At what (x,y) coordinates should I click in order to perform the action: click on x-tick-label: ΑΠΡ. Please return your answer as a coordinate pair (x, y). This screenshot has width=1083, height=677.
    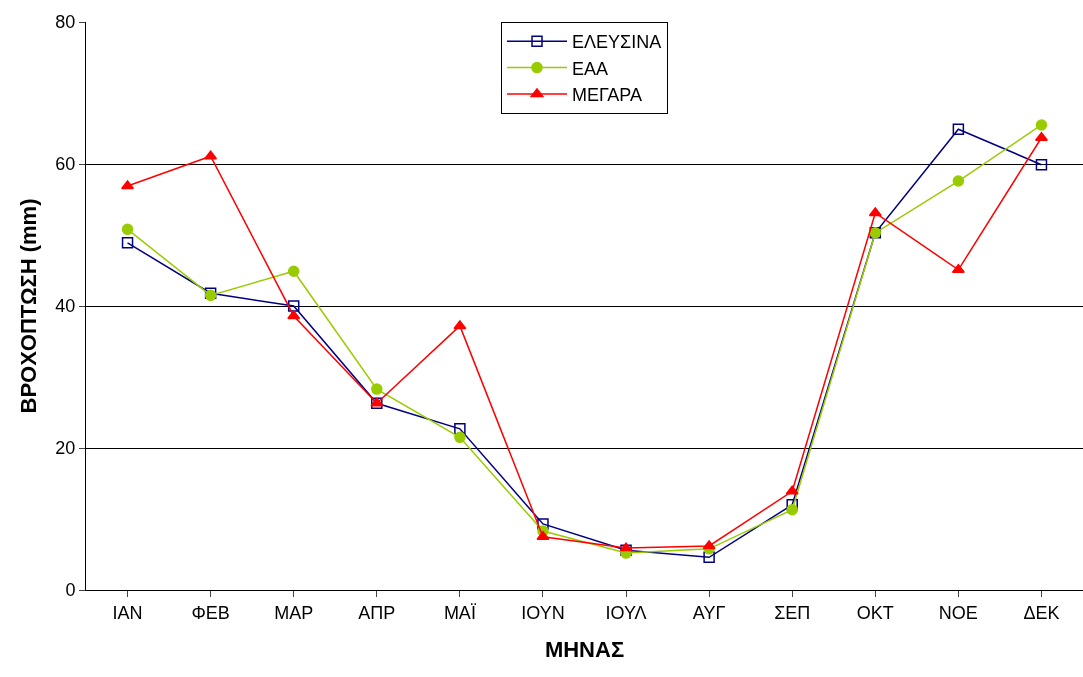
    Looking at the image, I should click on (377, 612).